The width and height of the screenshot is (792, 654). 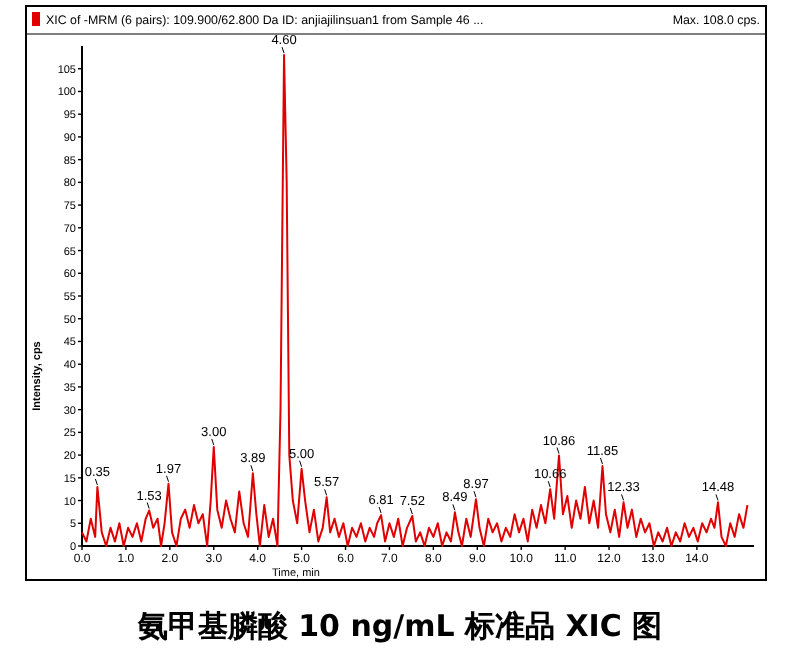 I want to click on text: 氨甲基膦酸 10 ng/mL 标准品 XIC 图, so click(x=399, y=626).